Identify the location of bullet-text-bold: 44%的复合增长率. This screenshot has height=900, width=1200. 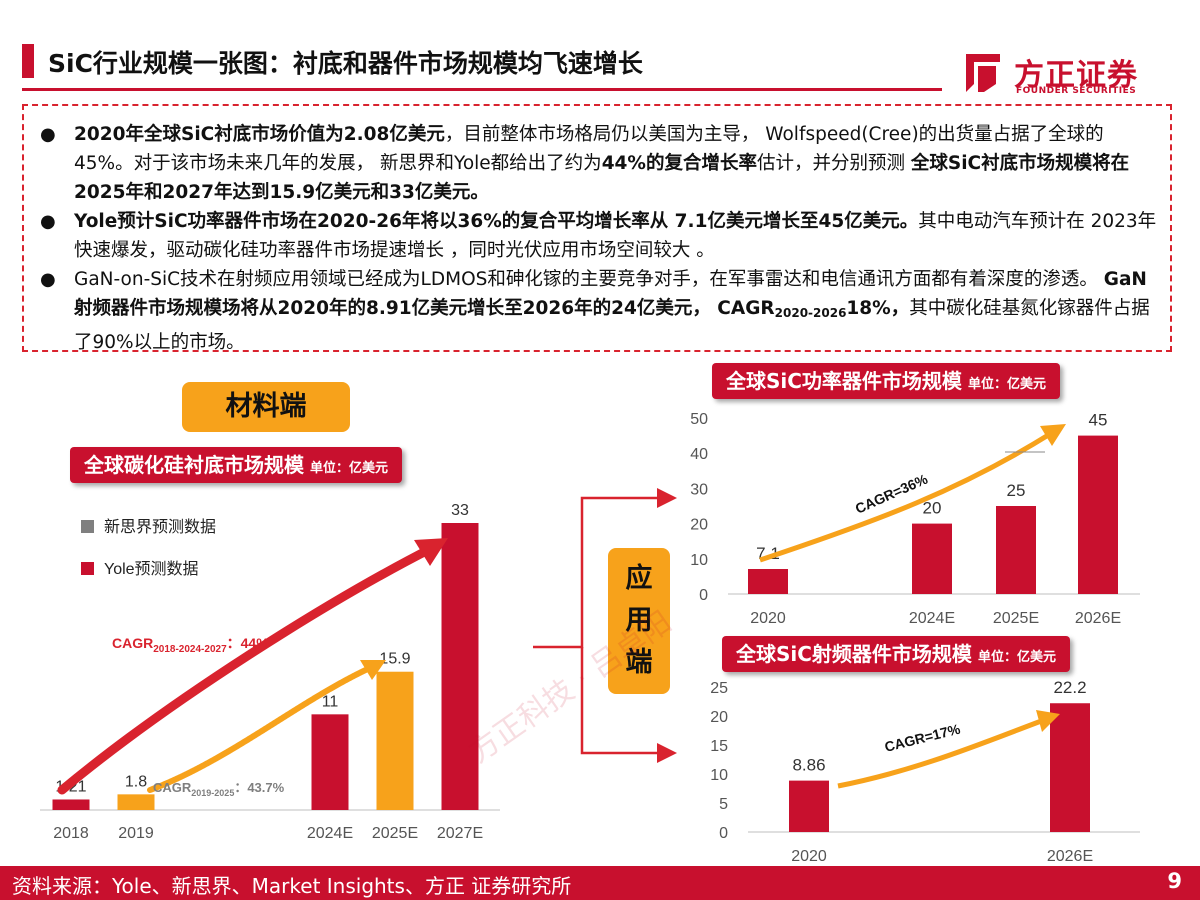
(679, 163).